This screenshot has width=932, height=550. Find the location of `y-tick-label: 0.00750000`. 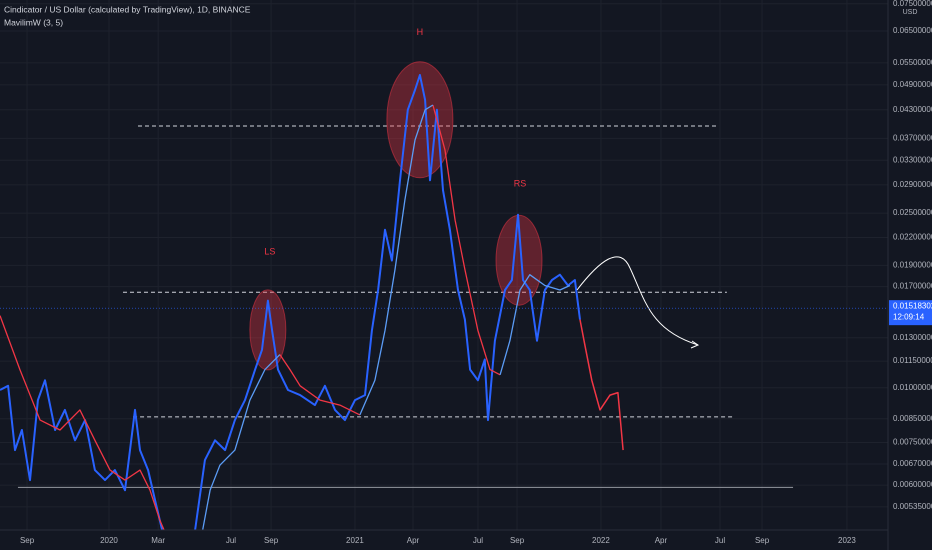

y-tick-label: 0.00750000 is located at coordinates (912, 442).